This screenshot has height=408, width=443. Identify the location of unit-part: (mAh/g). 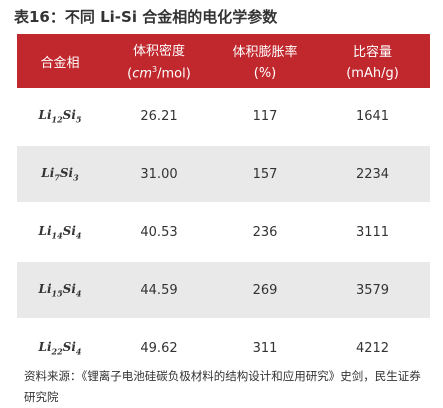
(372, 73).